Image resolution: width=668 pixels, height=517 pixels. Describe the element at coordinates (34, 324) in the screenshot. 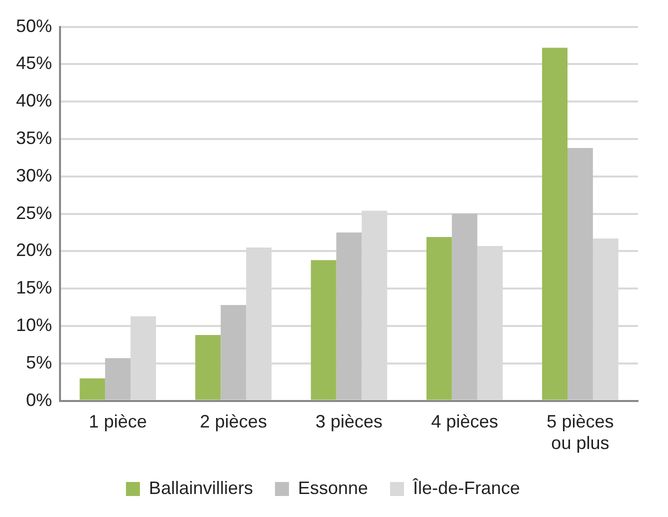

I see `y-tick-label: 10%` at that location.